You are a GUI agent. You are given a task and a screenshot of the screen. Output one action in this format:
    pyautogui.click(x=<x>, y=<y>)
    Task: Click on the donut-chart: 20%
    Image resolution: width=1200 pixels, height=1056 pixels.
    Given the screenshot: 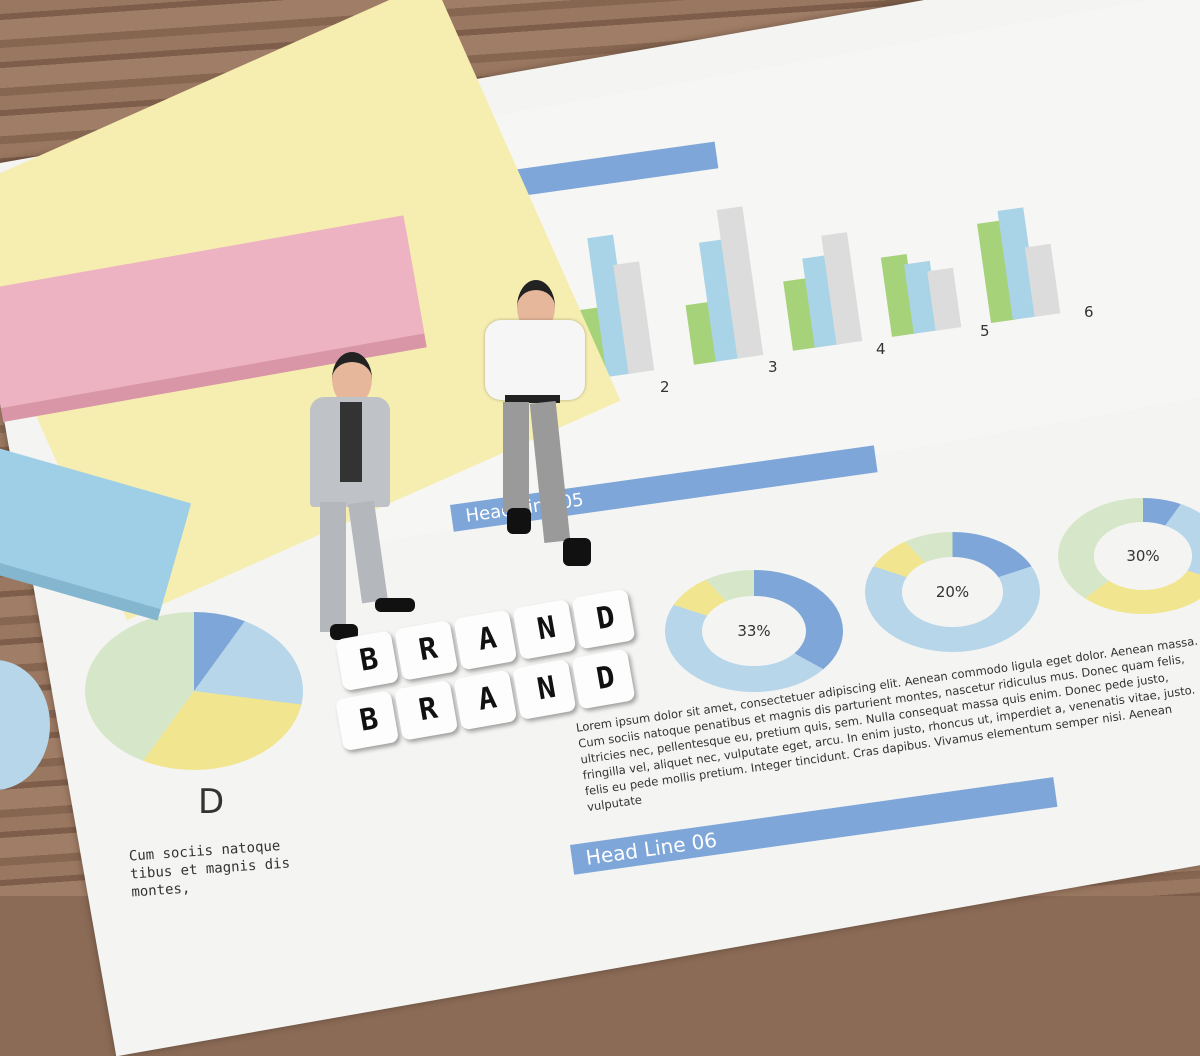 What is the action you would take?
    pyautogui.click(x=952, y=592)
    